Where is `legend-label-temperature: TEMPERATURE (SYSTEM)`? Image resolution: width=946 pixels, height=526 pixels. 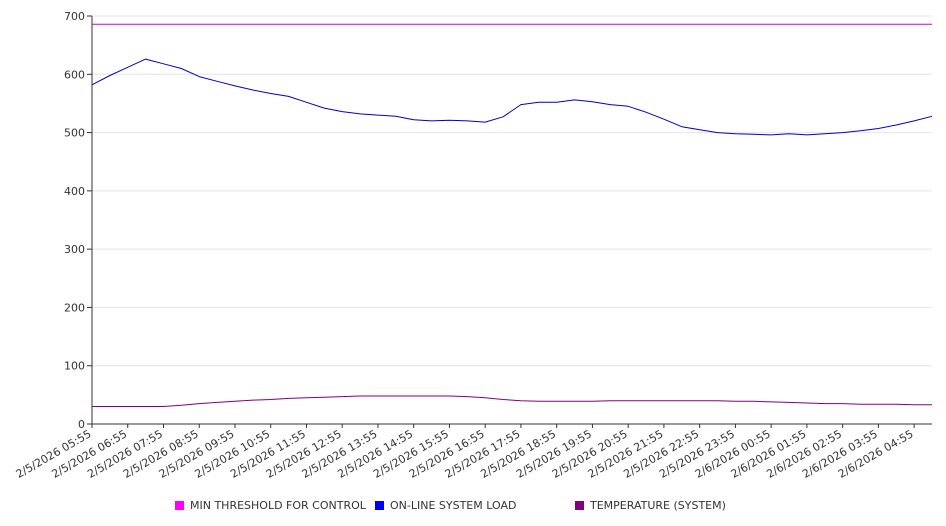 legend-label-temperature: TEMPERATURE (SYSTEM) is located at coordinates (658, 505).